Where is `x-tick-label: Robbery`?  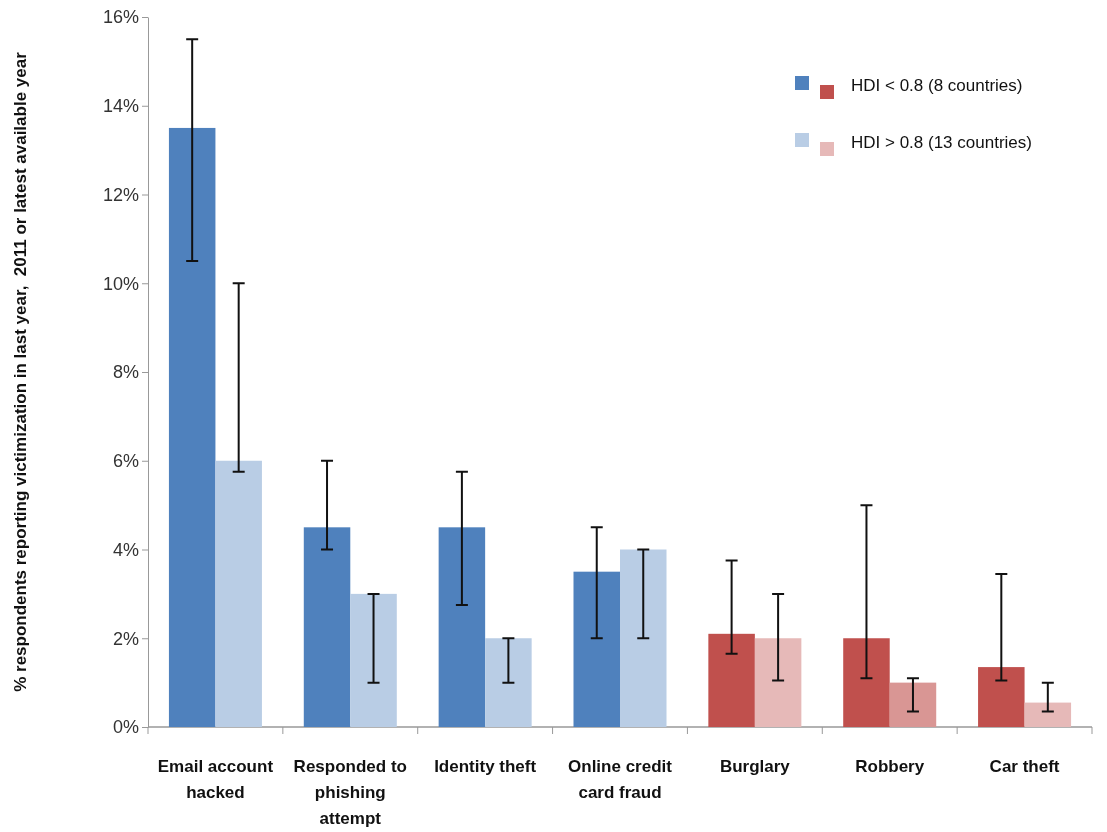 x-tick-label: Robbery is located at coordinates (890, 766).